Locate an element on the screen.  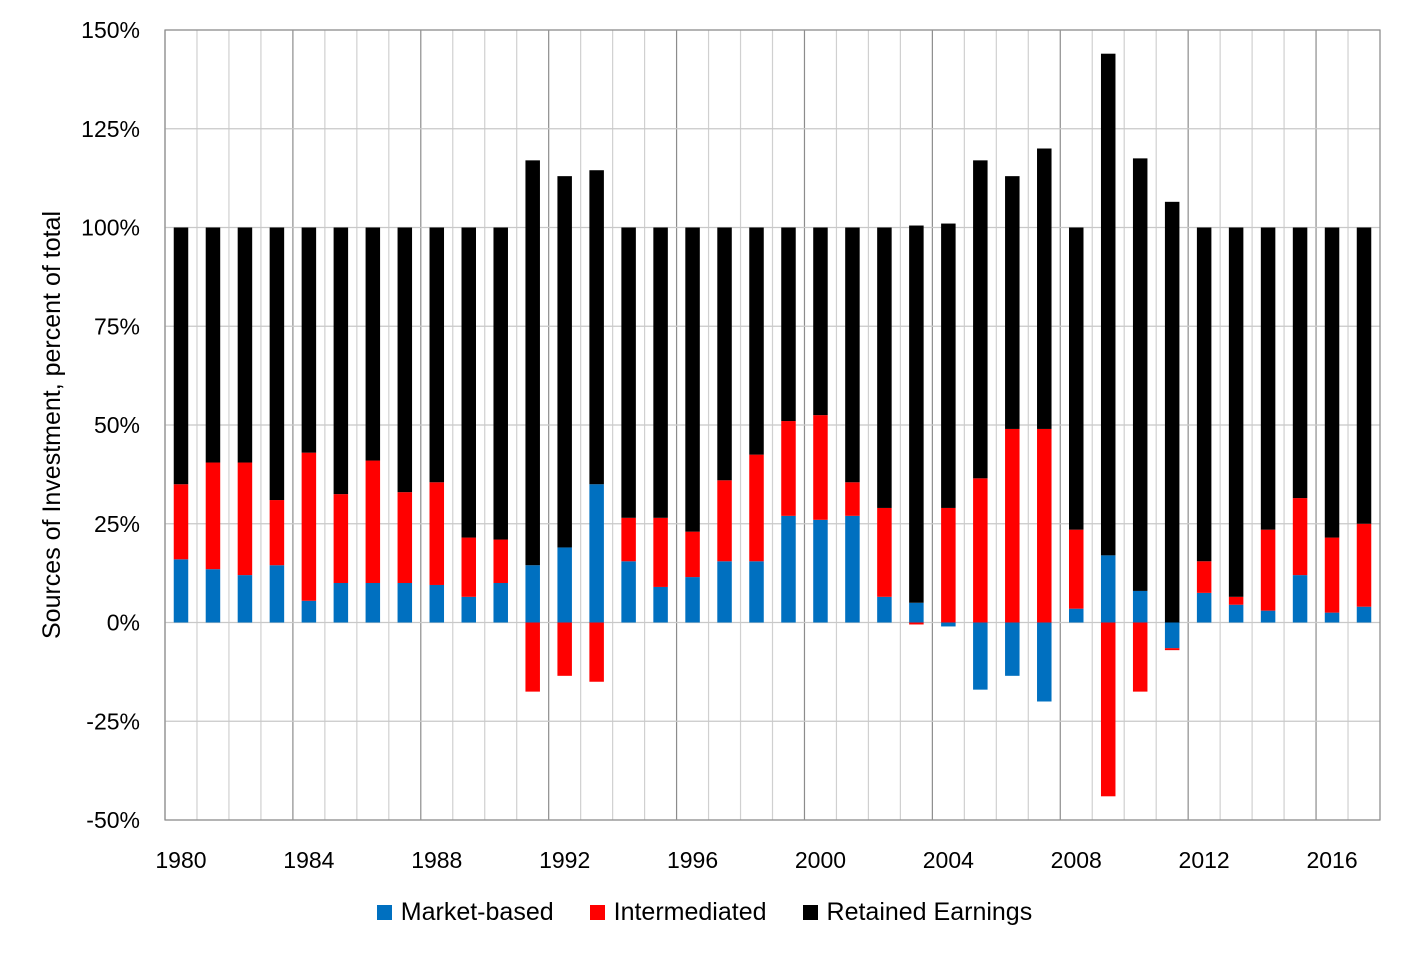
bar-market-based-2002 is located at coordinates (884, 609).